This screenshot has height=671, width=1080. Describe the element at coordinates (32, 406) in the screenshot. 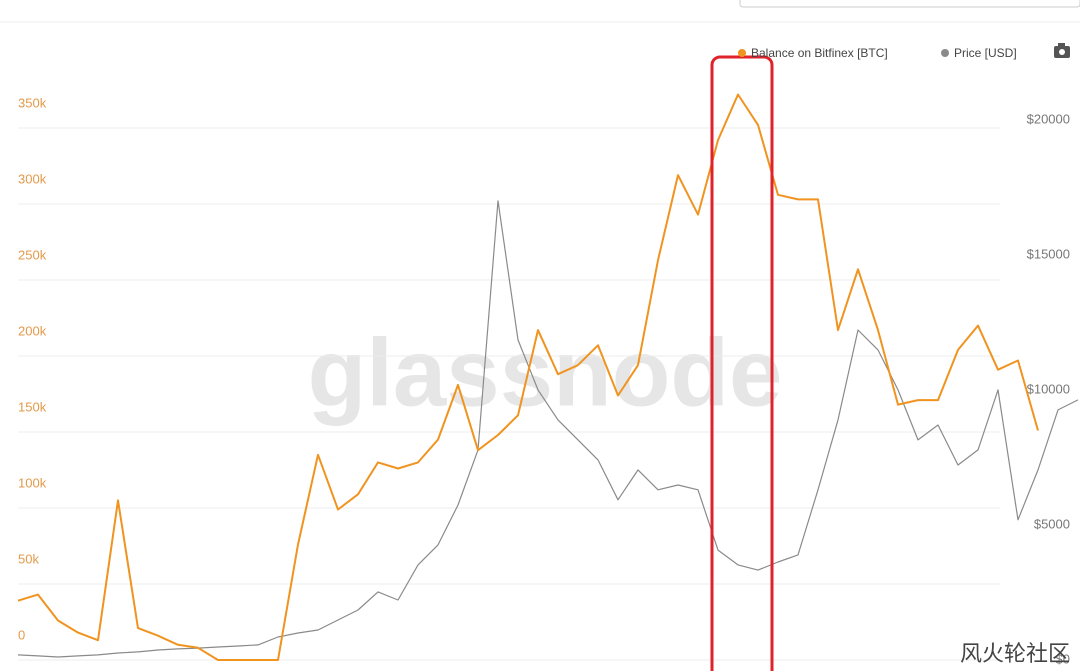

I see `y-tick-label: 150k` at that location.